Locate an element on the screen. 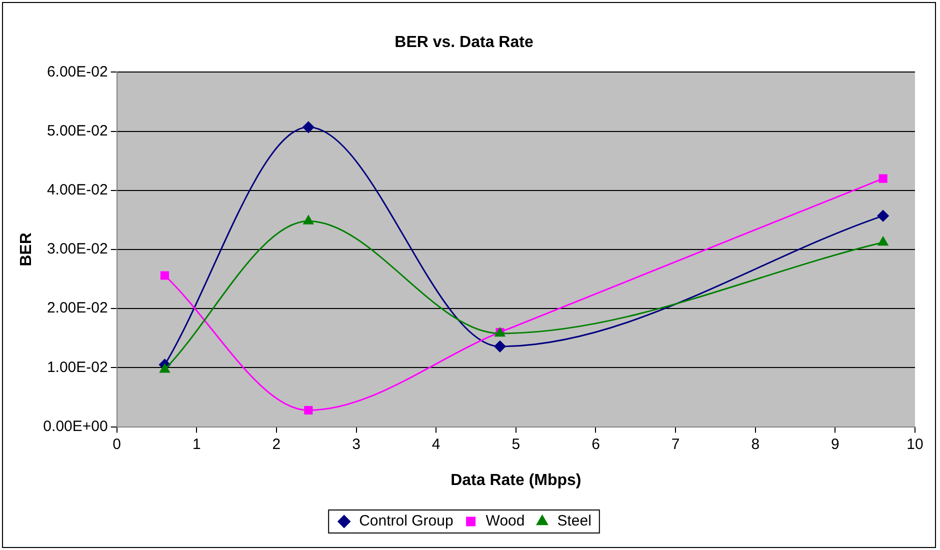 This screenshot has width=940, height=550. x-tick-label: 4 is located at coordinates (436, 444).